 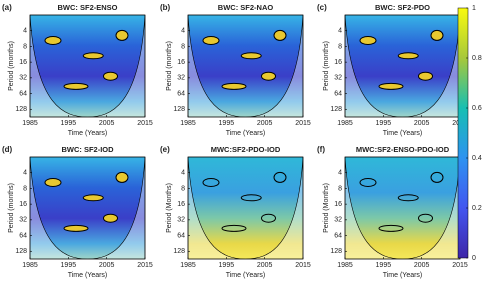 I want to click on colorbar-tick-label: 0, so click(x=474, y=258).